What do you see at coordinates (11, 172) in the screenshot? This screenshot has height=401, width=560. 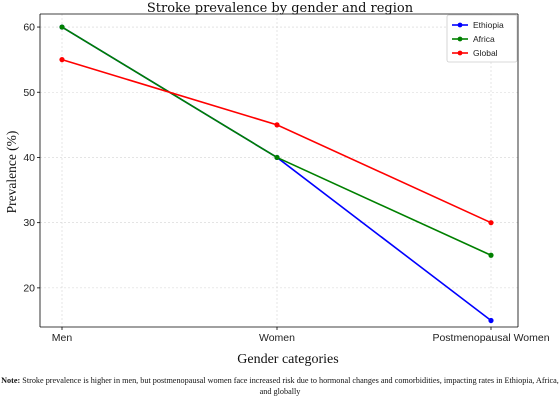 I see `y-axis-label: Prevalence (%)` at bounding box center [11, 172].